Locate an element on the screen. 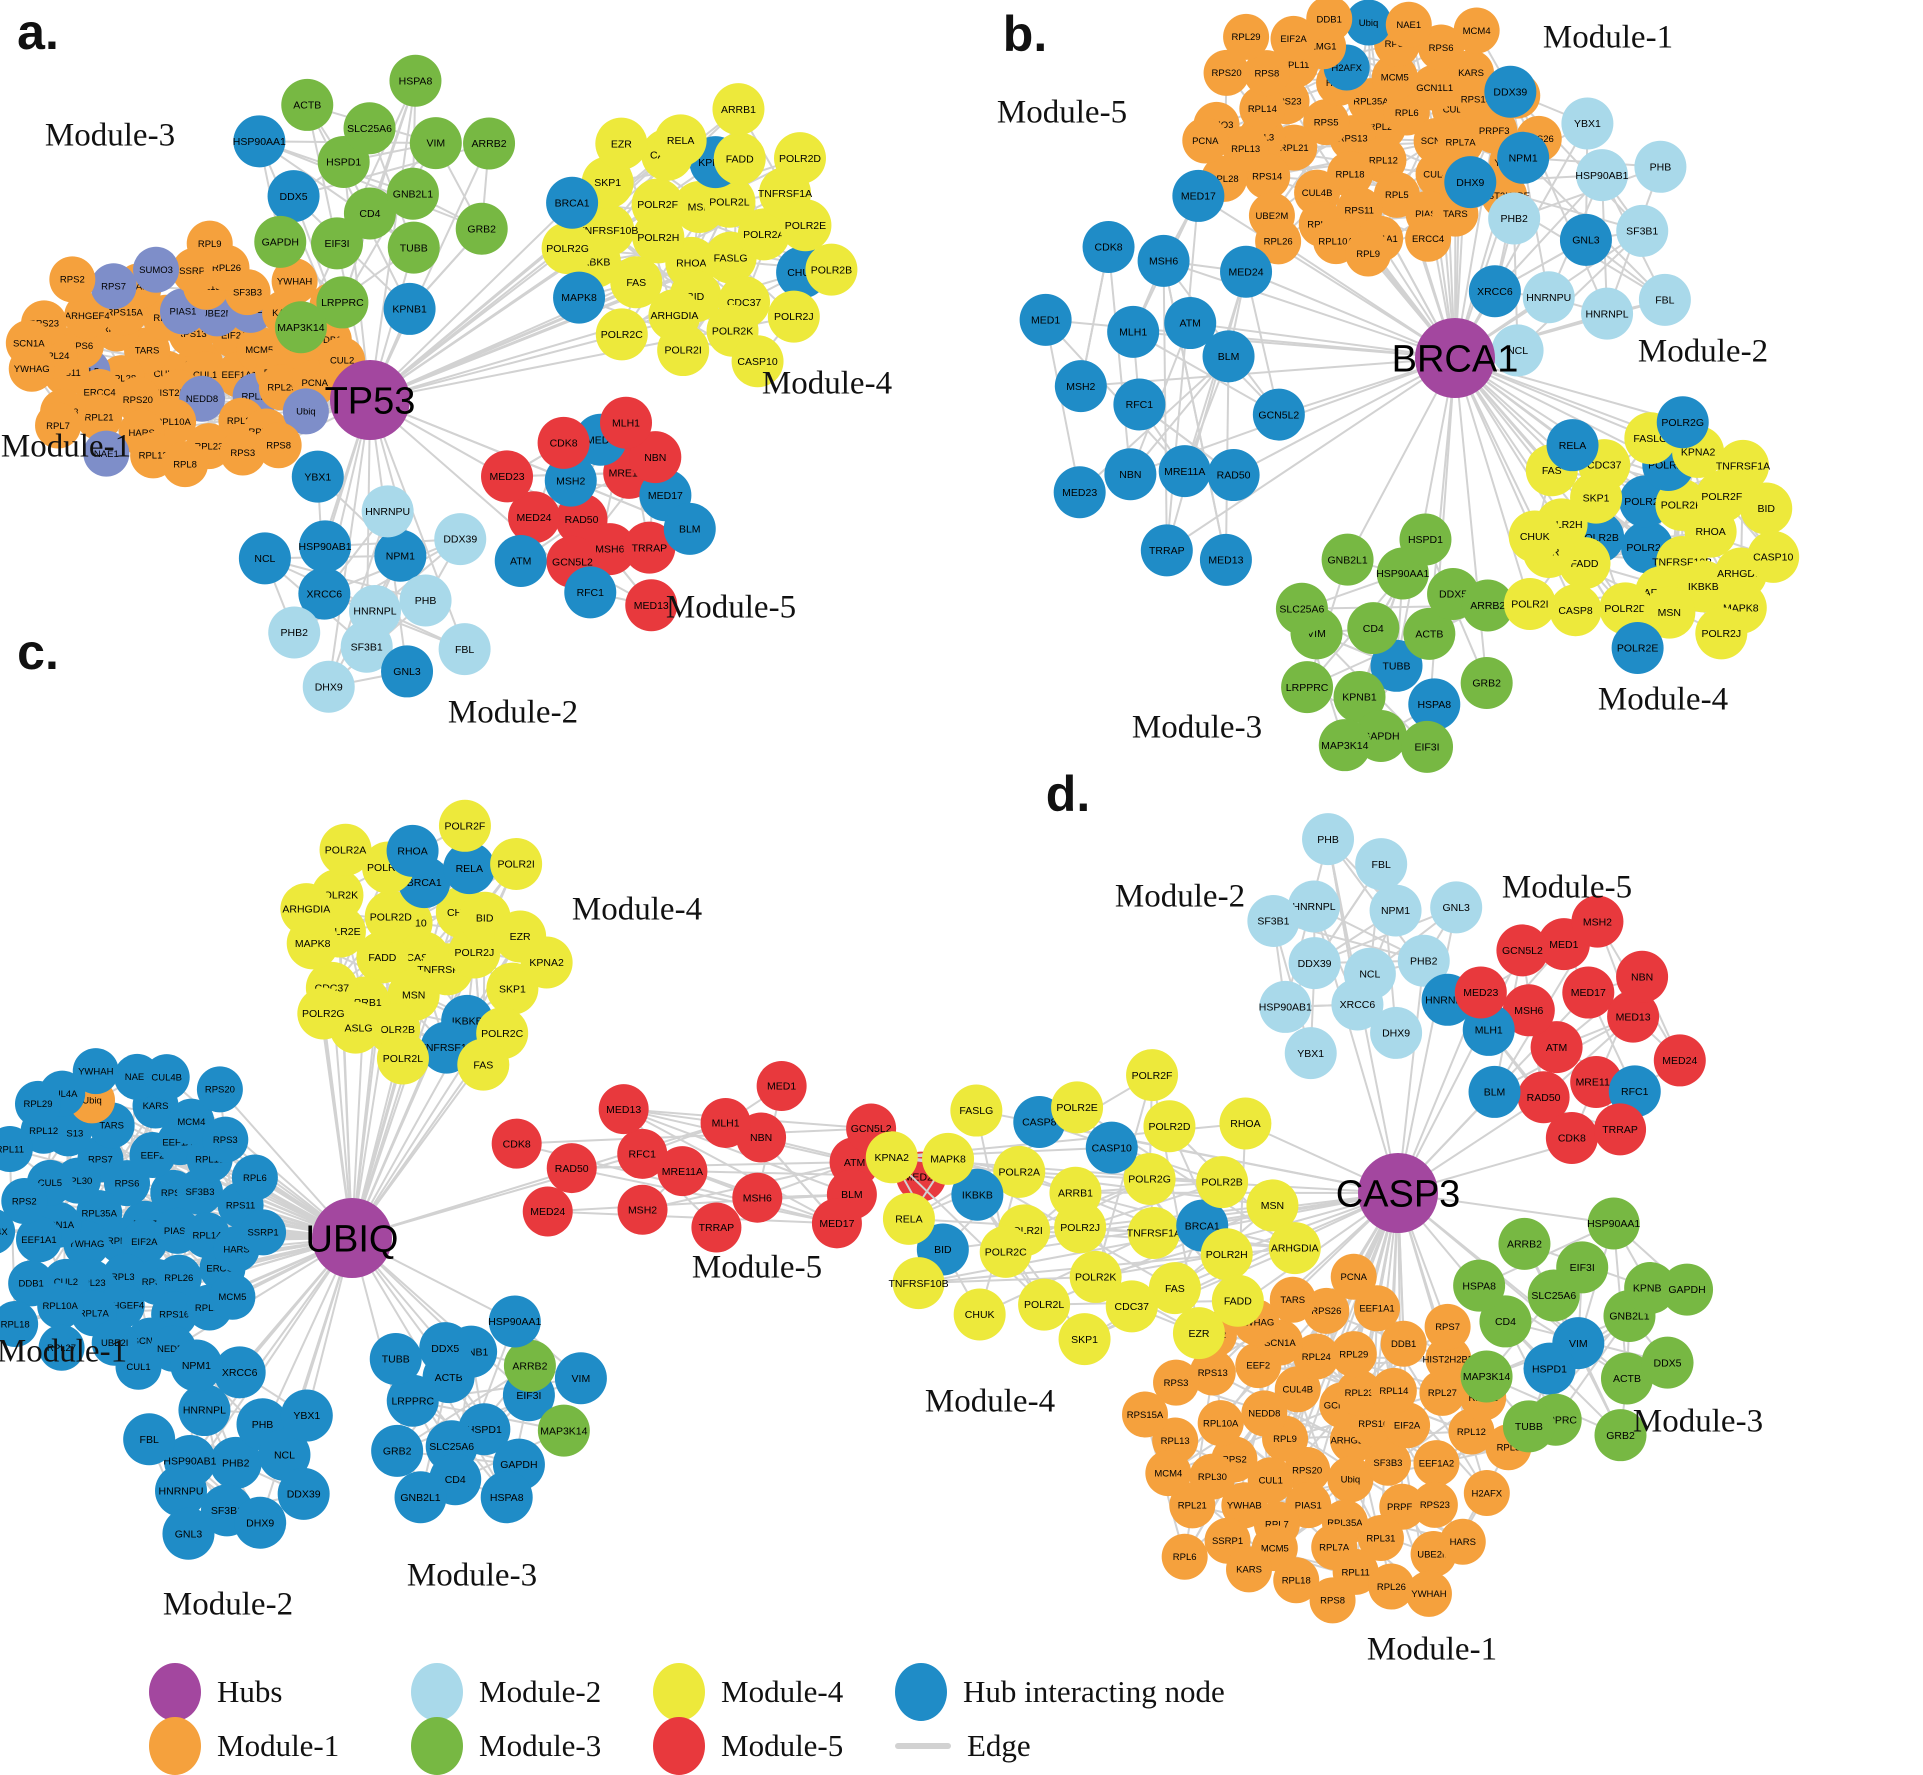 The height and width of the screenshot is (1775, 1923). legend-item-module-3: Module-3 is located at coordinates (506, 1745).